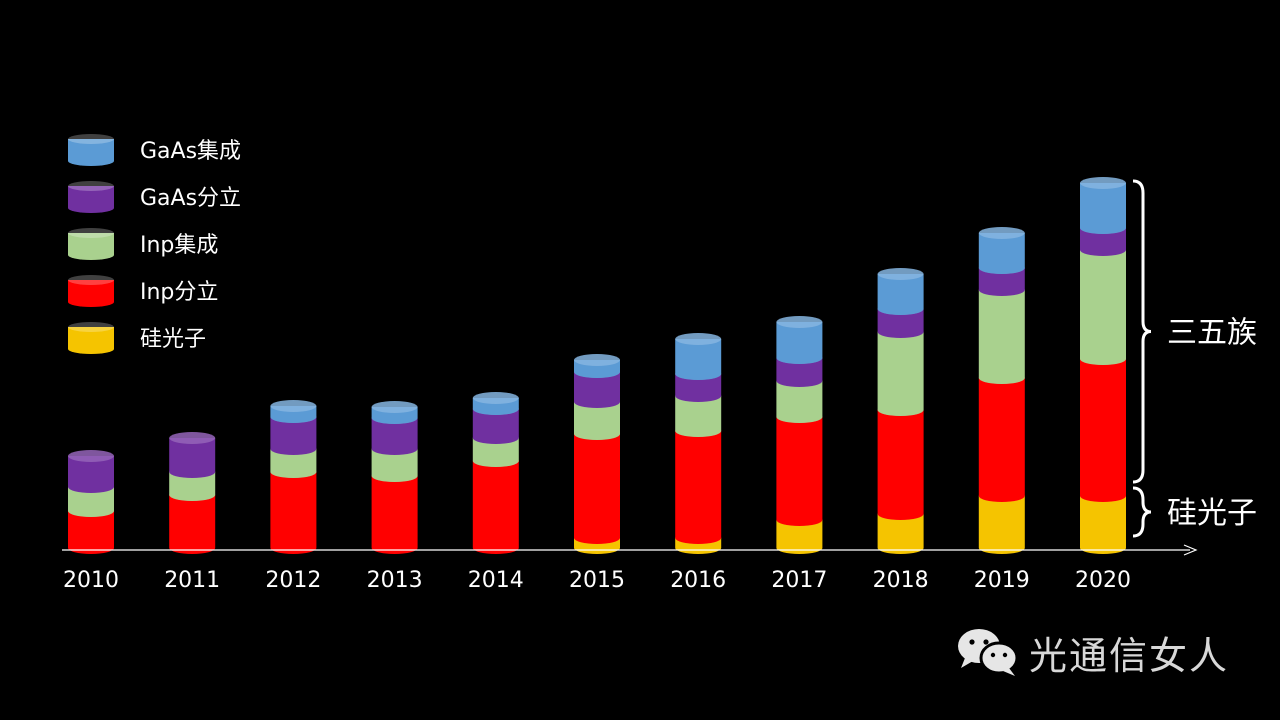  I want to click on bar-stack-2011, so click(192, 493).